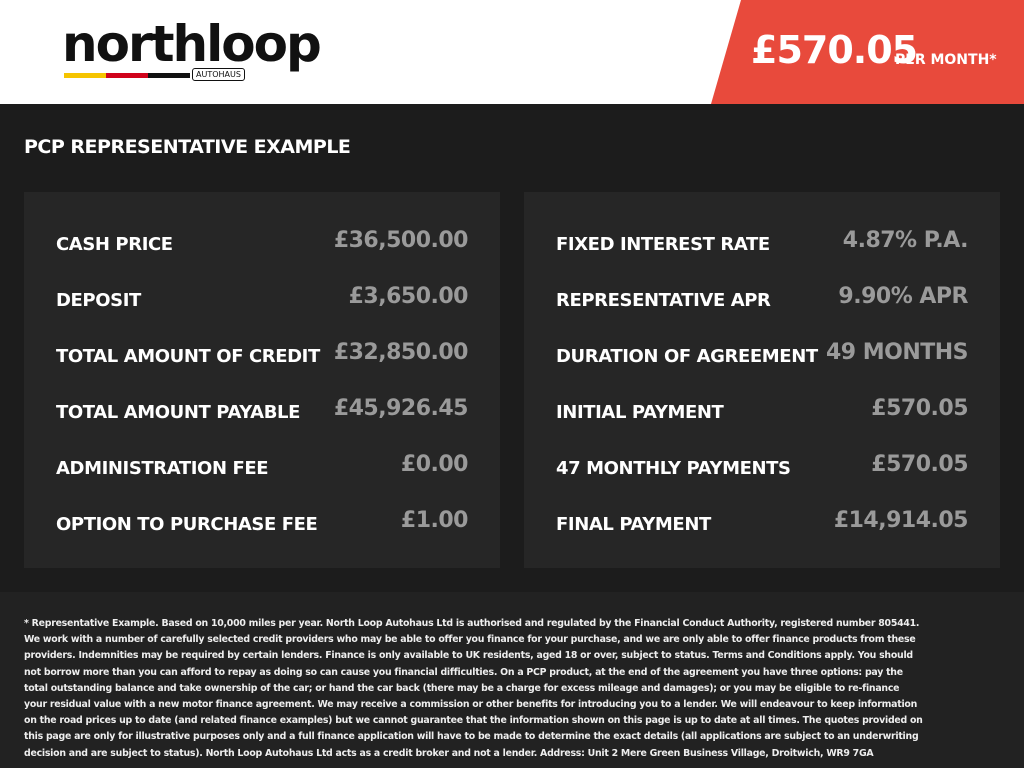 This screenshot has width=1024, height=768. I want to click on finance-row: OPTION TO PURCHASE FEE £1.00, so click(262, 523).